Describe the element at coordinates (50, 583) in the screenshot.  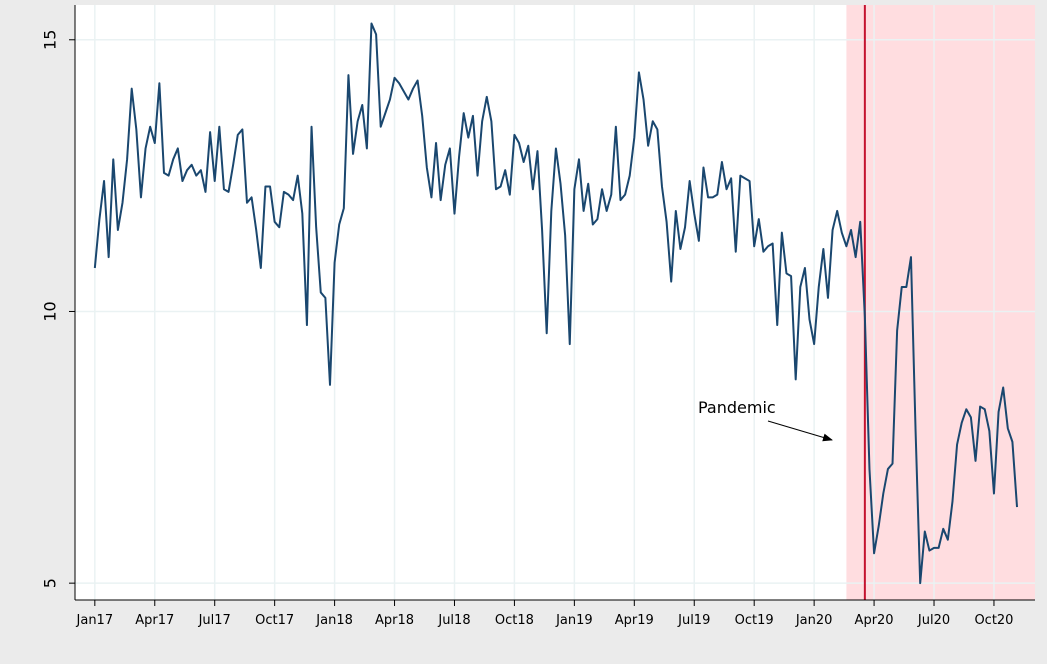
I see `y-tick-label: 5` at that location.